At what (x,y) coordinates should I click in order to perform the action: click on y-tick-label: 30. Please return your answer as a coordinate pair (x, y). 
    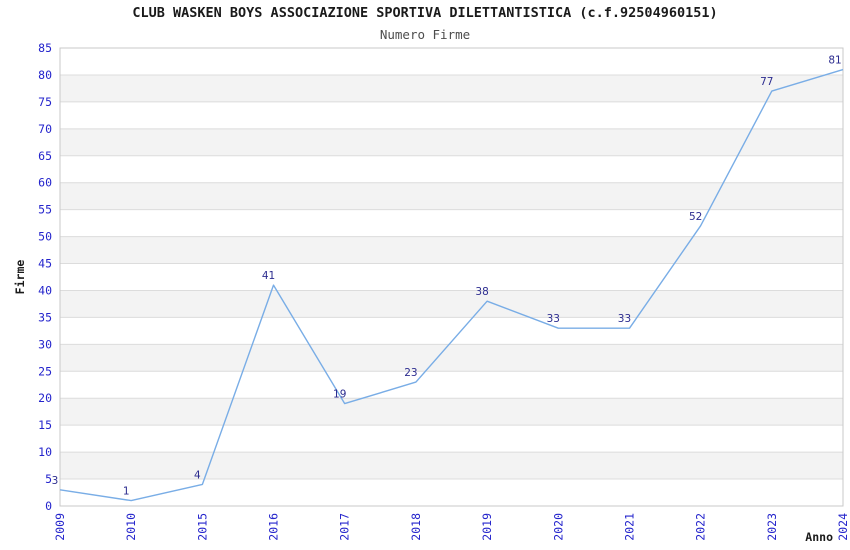
    Looking at the image, I should click on (45, 344).